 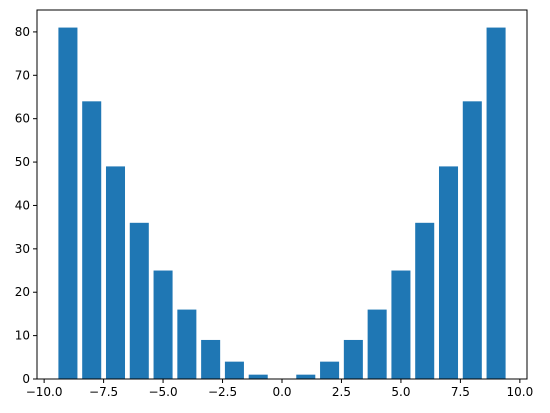 What do you see at coordinates (22, 249) in the screenshot?
I see `y-tick-label: 30` at bounding box center [22, 249].